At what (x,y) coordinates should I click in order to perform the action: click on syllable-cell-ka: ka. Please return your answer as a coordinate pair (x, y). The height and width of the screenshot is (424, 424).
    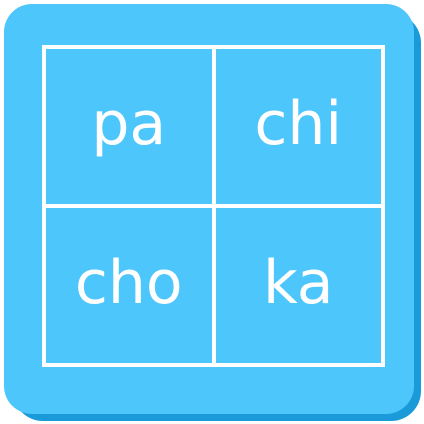
    Looking at the image, I should click on (297, 284).